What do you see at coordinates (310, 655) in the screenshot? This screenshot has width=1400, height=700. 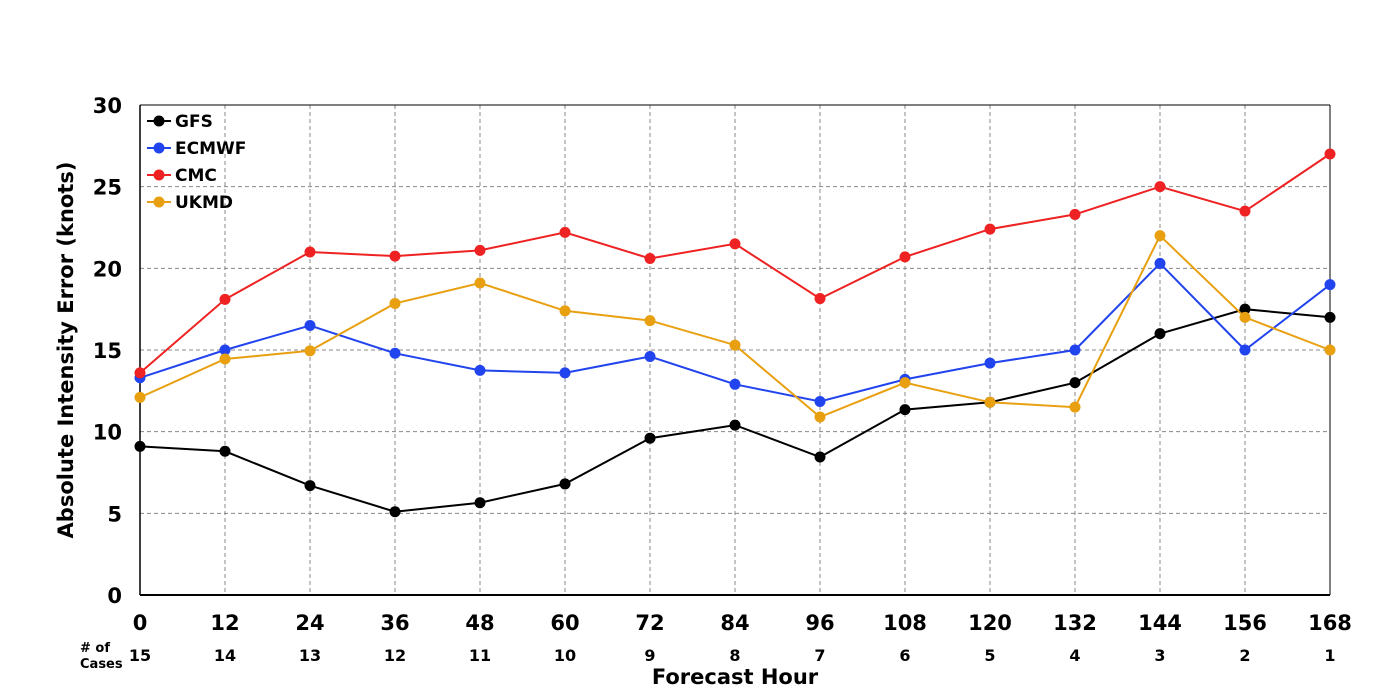 I see `case-count-label: 13` at bounding box center [310, 655].